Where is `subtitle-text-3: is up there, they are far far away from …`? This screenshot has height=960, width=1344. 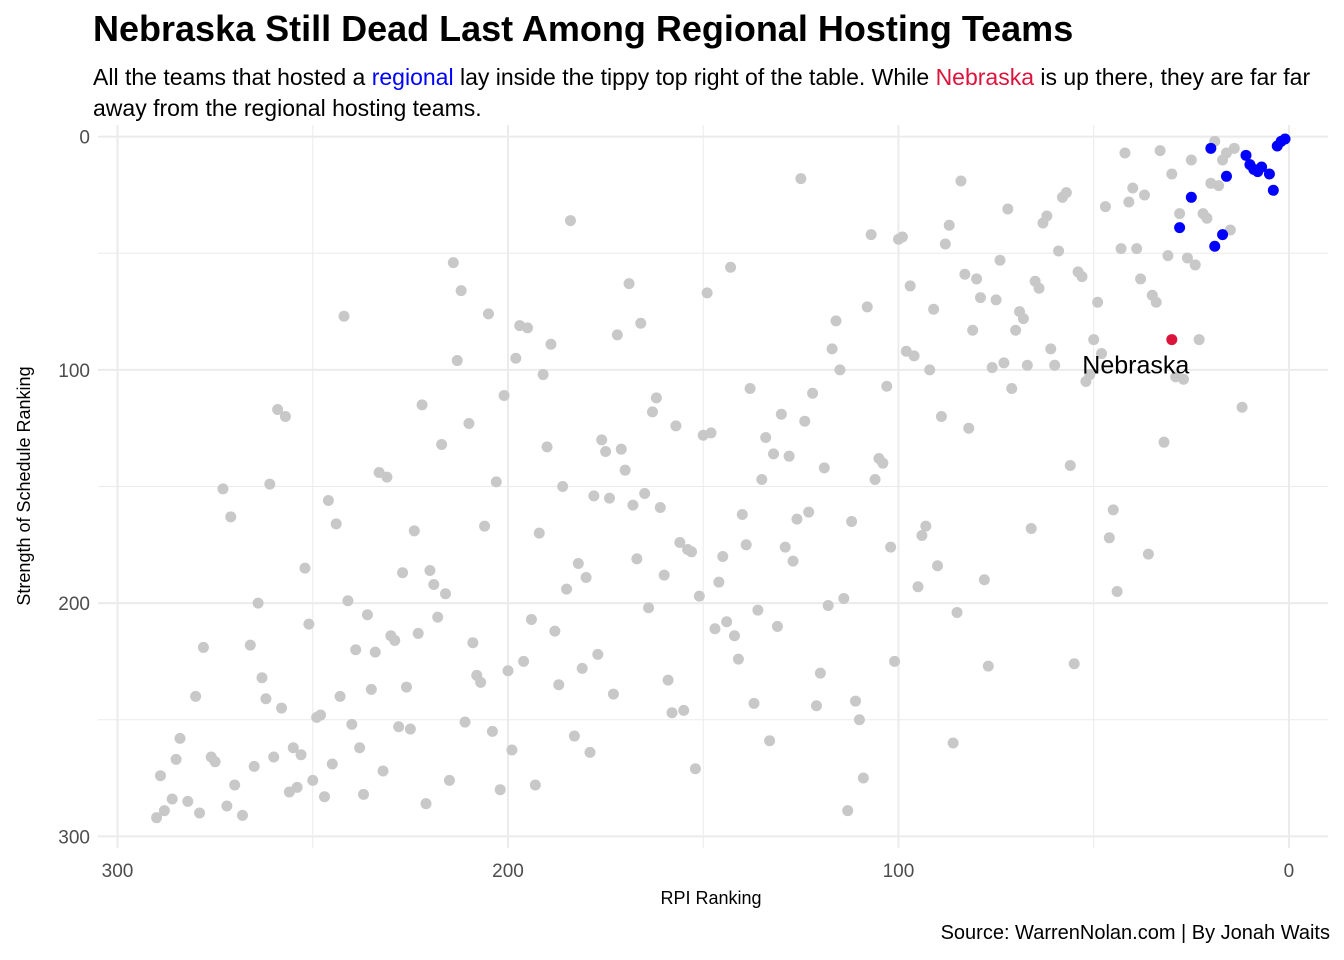 subtitle-text-3: is up there, they are far far away from … is located at coordinates (702, 92).